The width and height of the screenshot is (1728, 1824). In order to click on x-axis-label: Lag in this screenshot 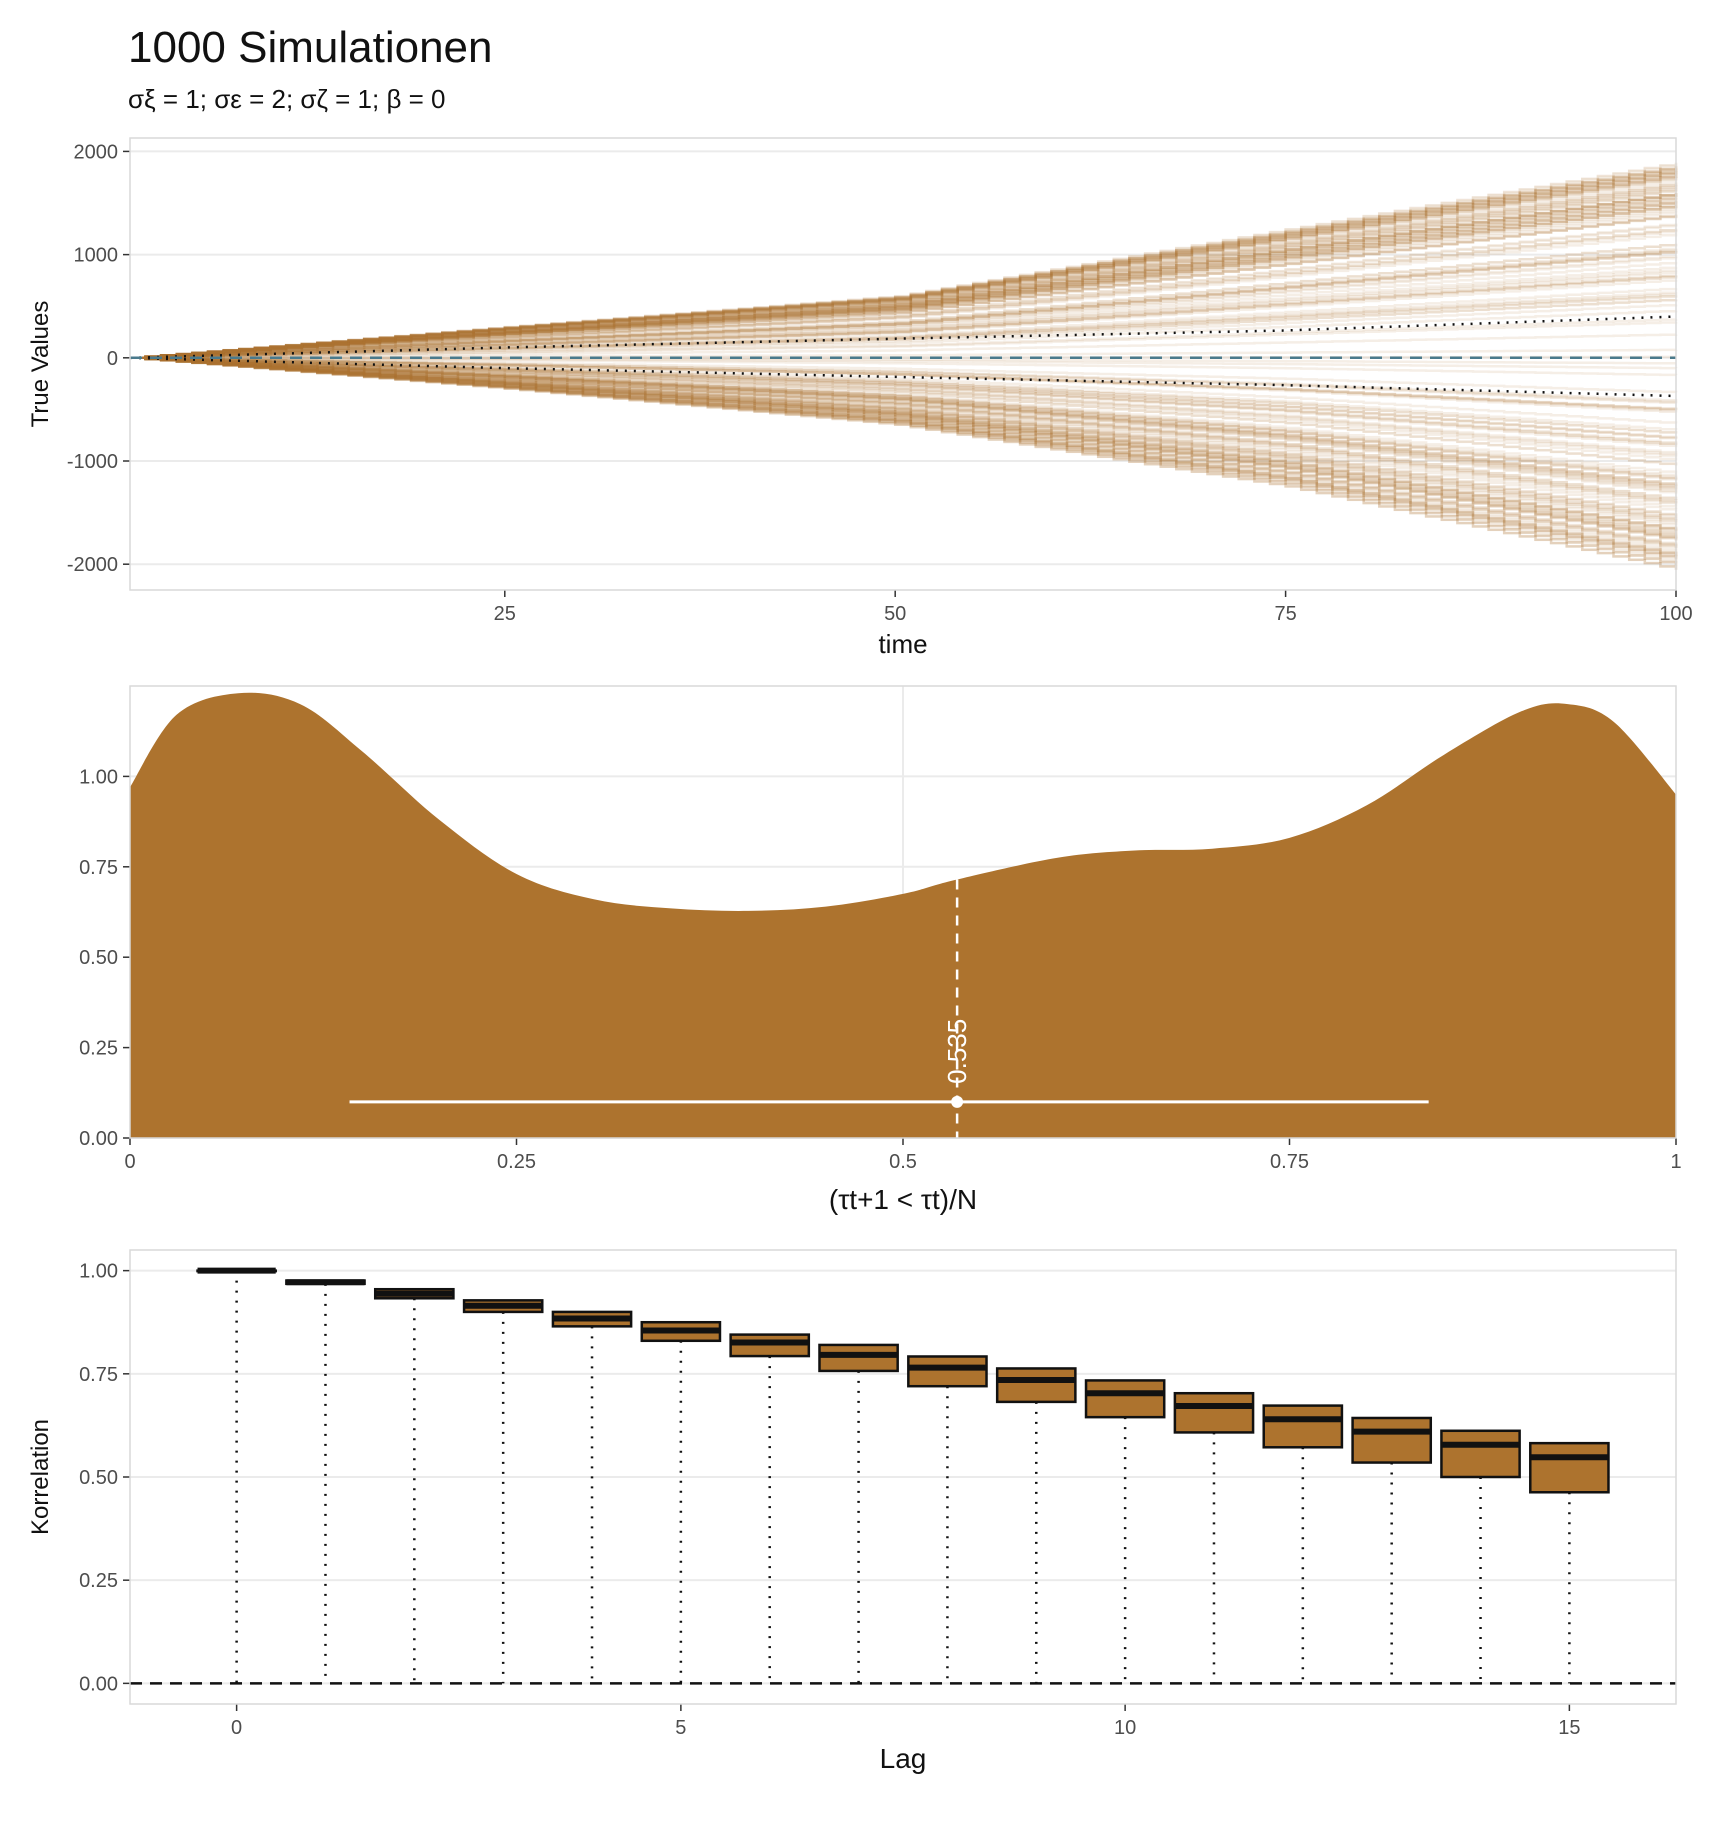, I will do `click(903, 1758)`.